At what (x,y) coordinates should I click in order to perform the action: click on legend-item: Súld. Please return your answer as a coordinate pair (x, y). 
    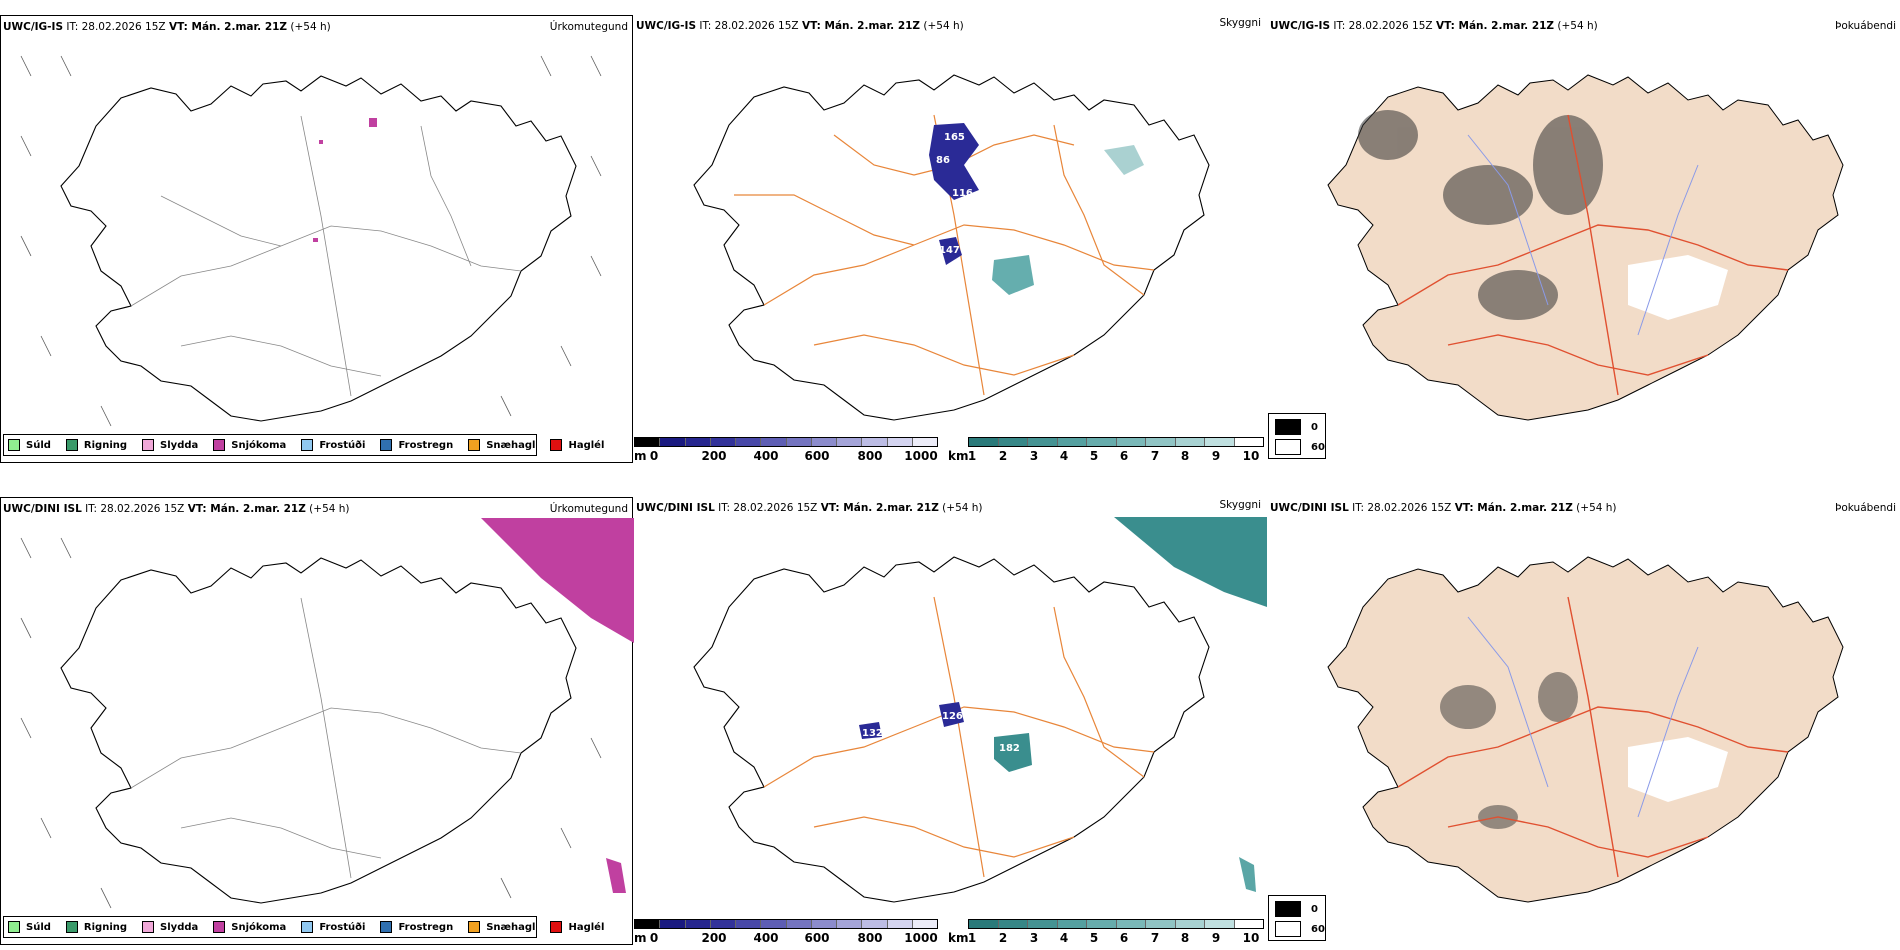
    Looking at the image, I should click on (29, 927).